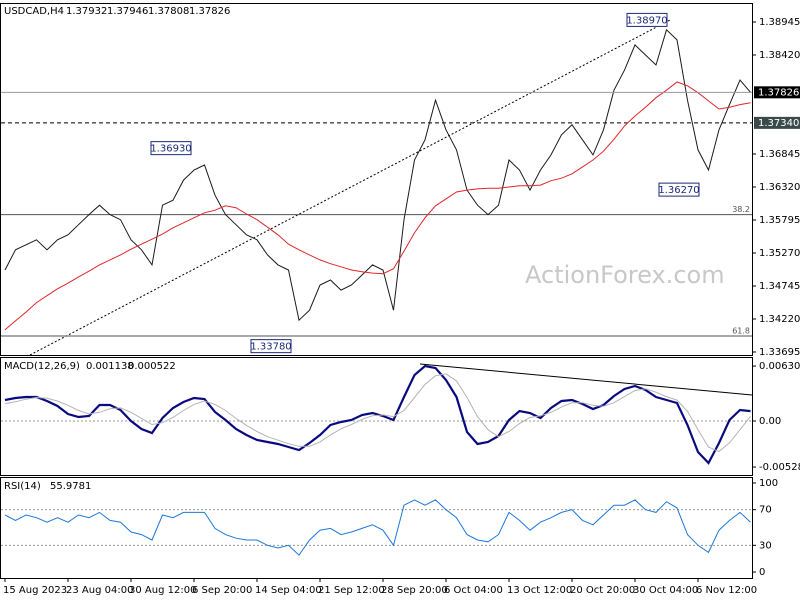 This screenshot has width=800, height=600. Describe the element at coordinates (110, 366) in the screenshot. I see `macd-last: 0.001138` at that location.